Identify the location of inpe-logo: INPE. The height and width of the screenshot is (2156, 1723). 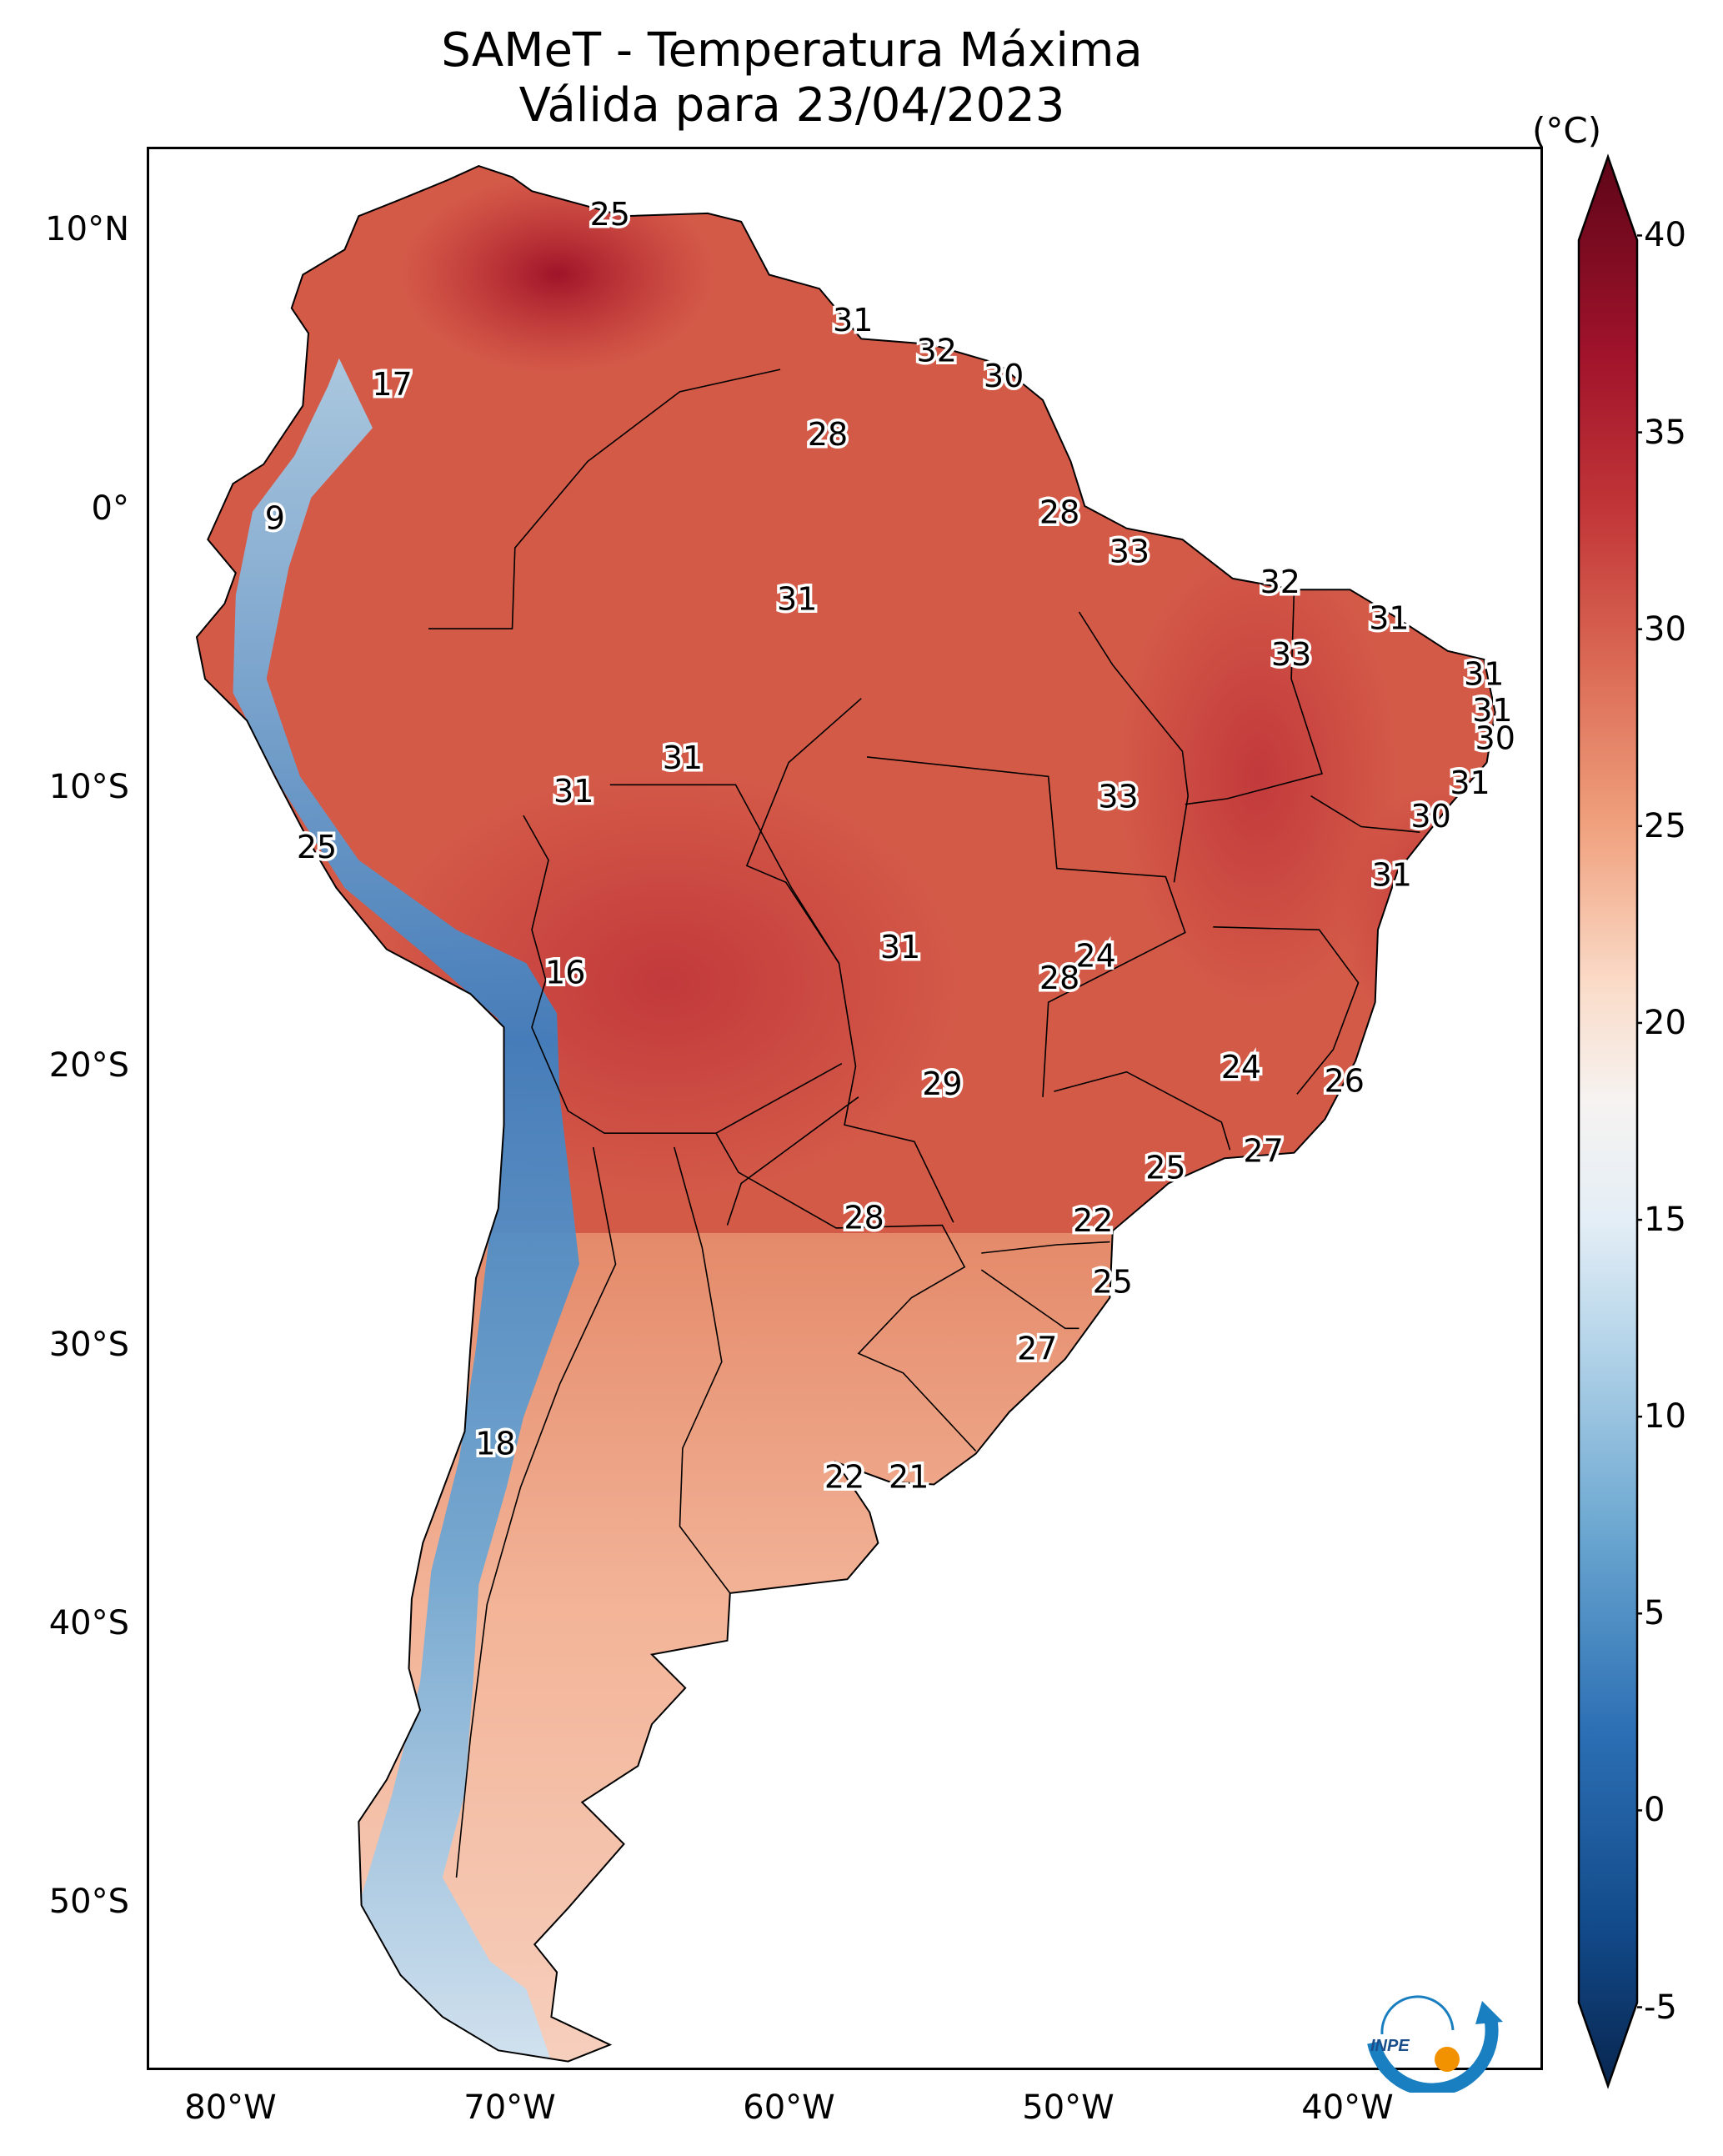
(1435, 2044).